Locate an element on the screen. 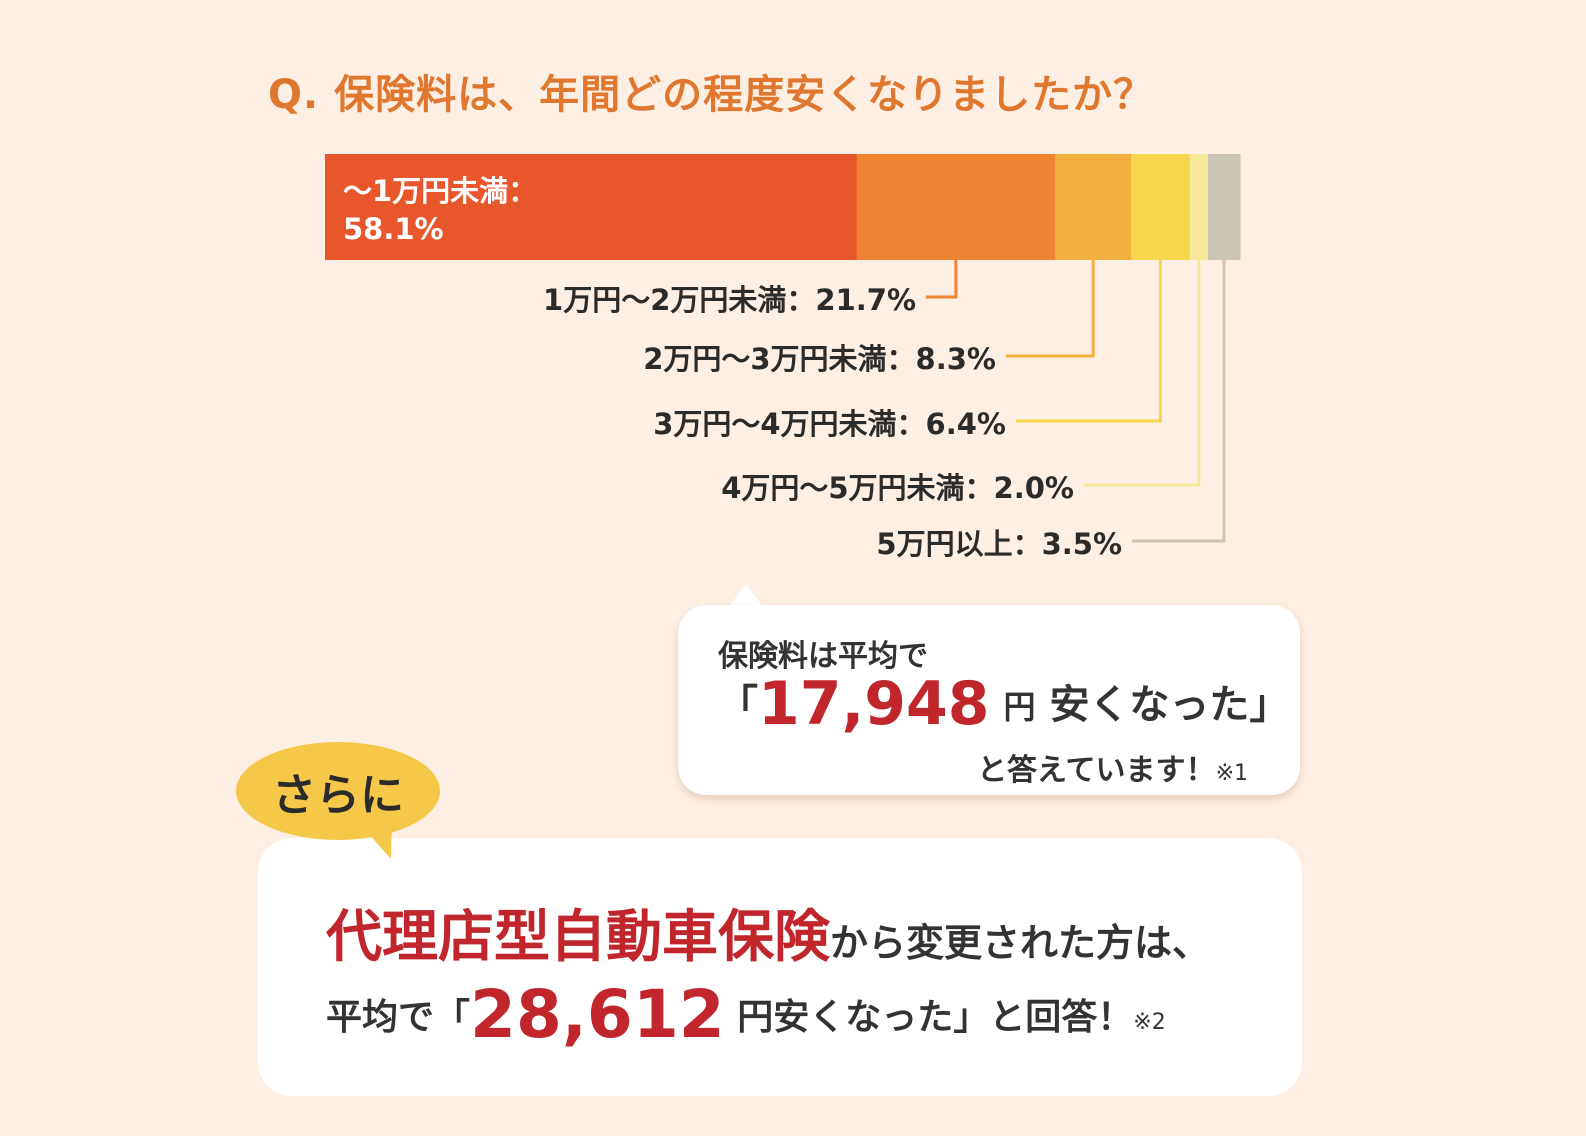 The height and width of the screenshot is (1136, 1586). bubble1-amount-line: 「17,948 円 安くなった」 is located at coordinates (1003, 704).